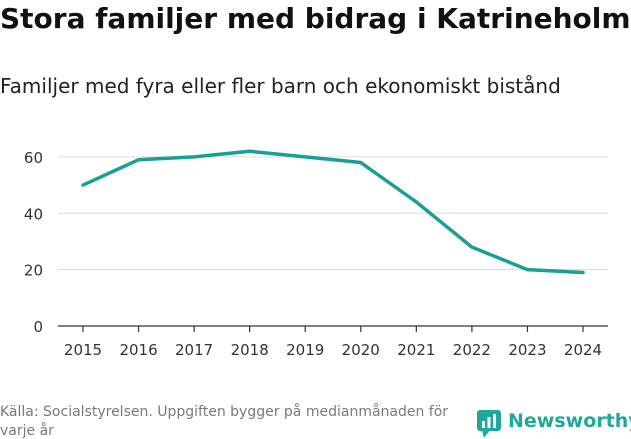 The image size is (631, 439). I want to click on x-tick-label: 2017, so click(194, 350).